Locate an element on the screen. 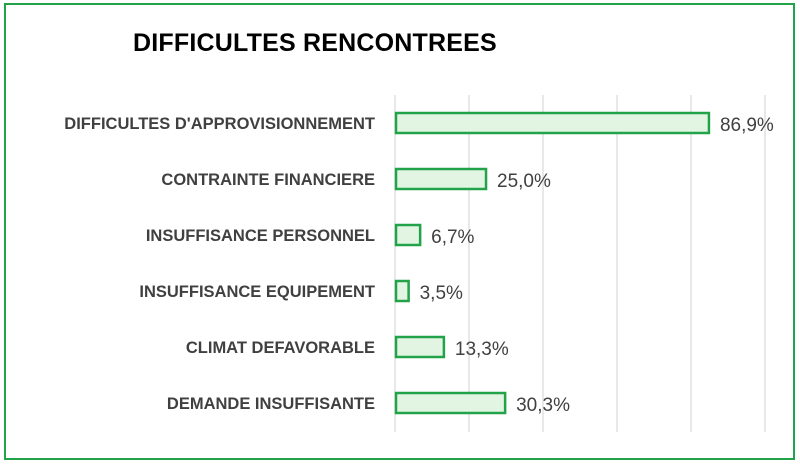 The image size is (800, 466). category-label: INSUFFISANCE PERSONNEL is located at coordinates (260, 236).